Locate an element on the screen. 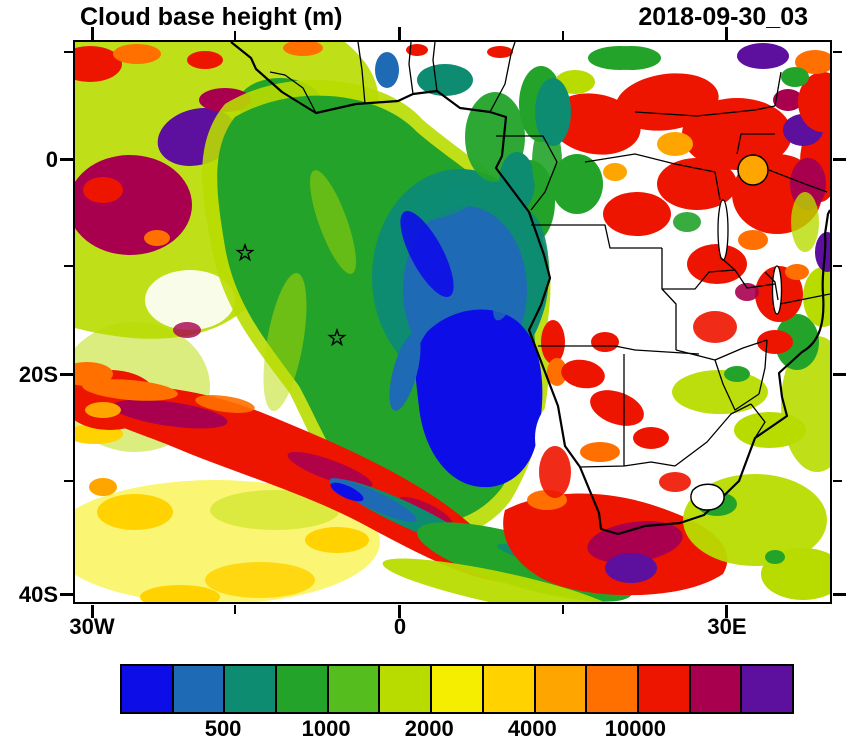 The width and height of the screenshot is (850, 750). lake-malawi is located at coordinates (777, 290).